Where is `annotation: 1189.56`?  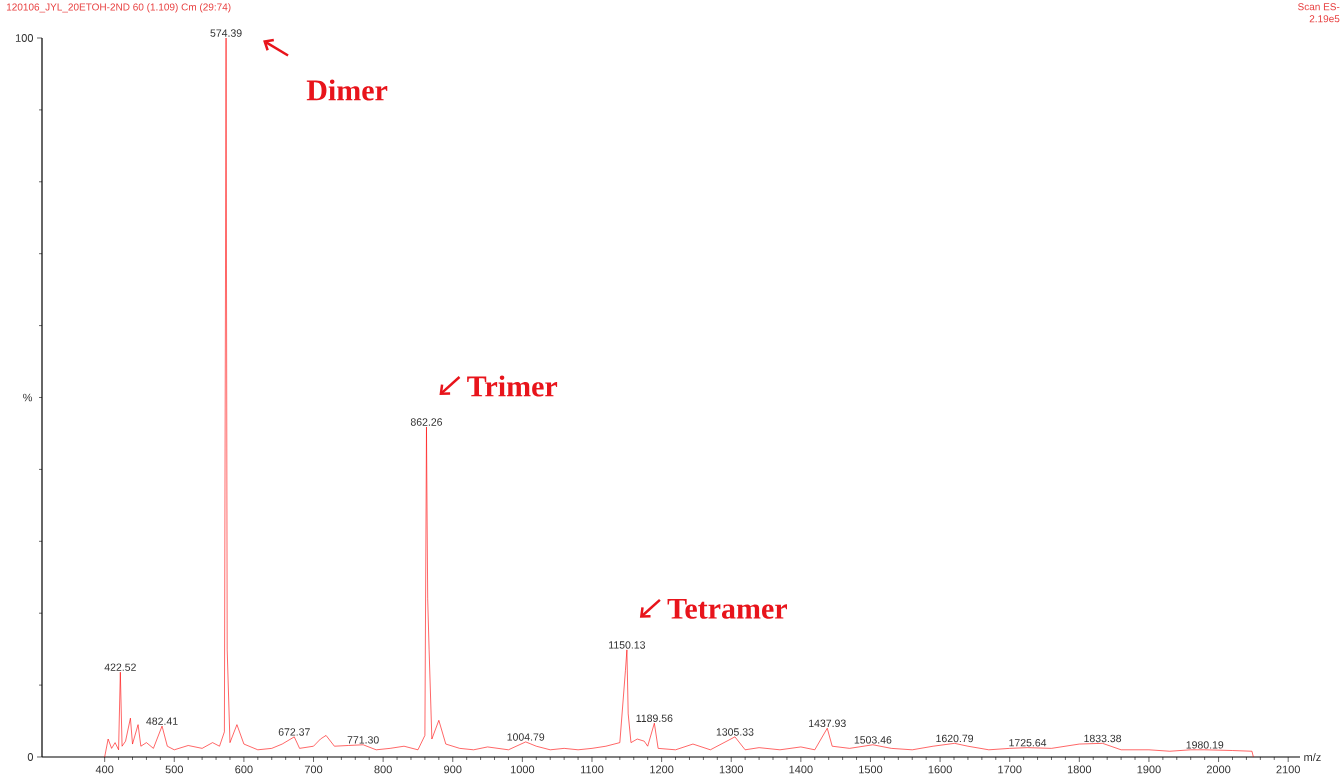
annotation: 1189.56 is located at coordinates (654, 718).